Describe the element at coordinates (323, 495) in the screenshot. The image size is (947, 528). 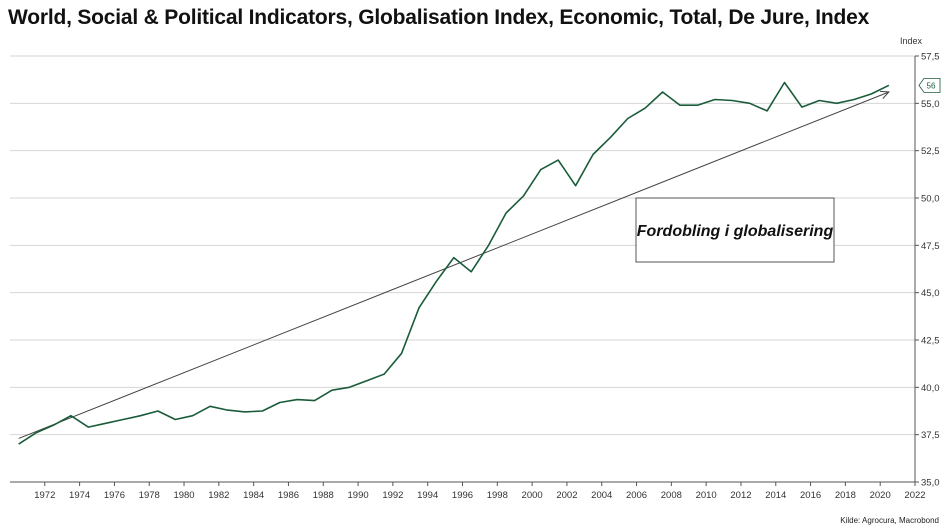
I see `x-tick-label: 1988` at that location.